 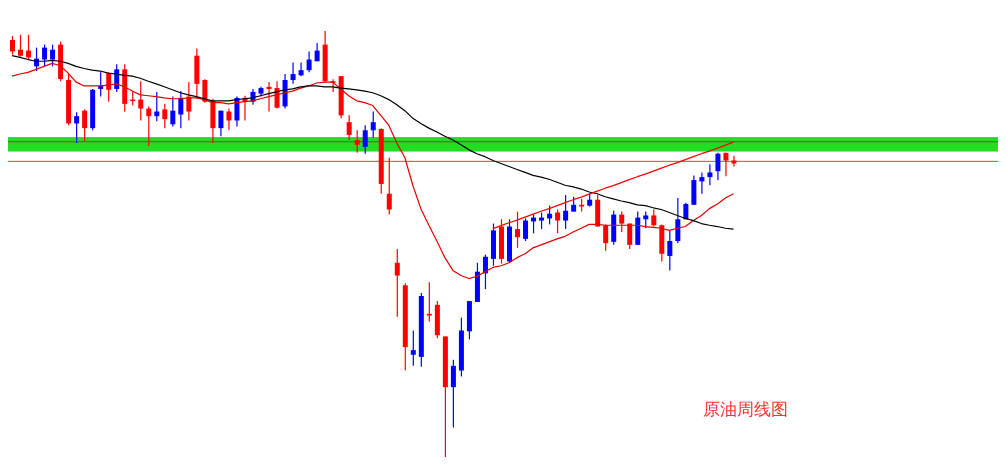 I want to click on annotation: 原油周线图, so click(x=745, y=410).